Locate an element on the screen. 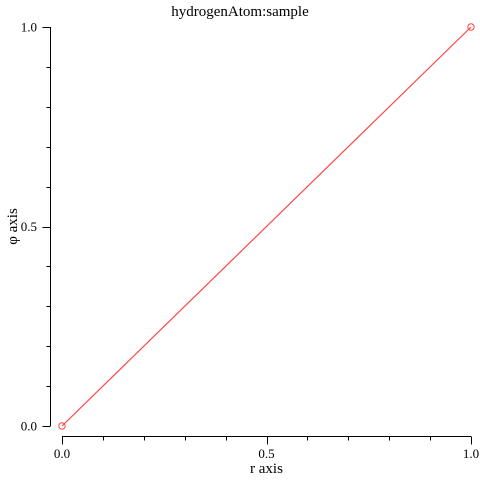 The image size is (480, 480). y-tick-label: 0.0 is located at coordinates (29, 426).